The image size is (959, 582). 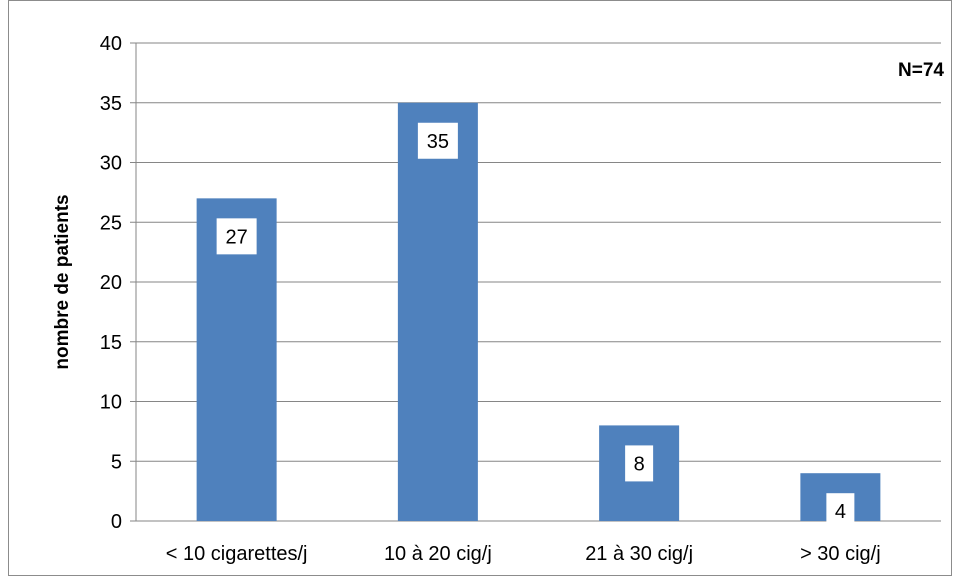 I want to click on x-tick-label: 10 à 20 cig/j, so click(x=438, y=554).